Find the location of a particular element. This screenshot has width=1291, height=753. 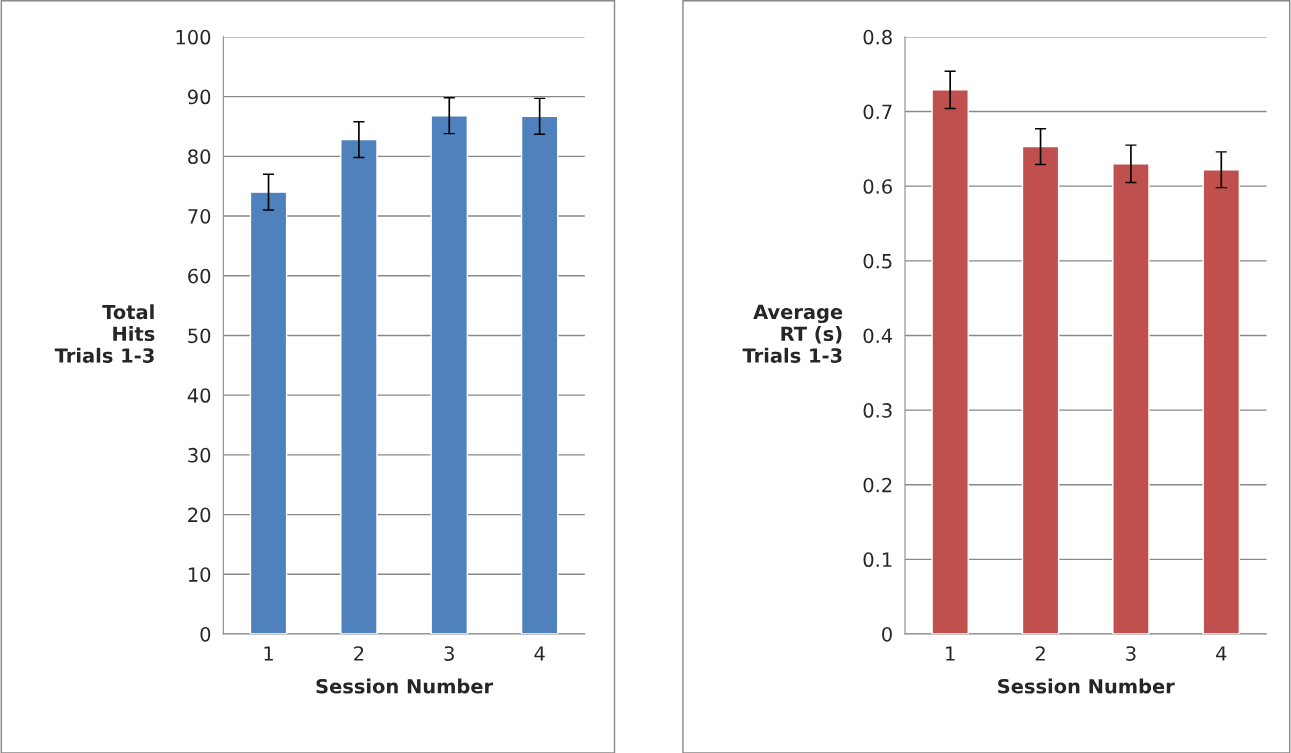

y-tick-label: 0.4 is located at coordinates (878, 336).